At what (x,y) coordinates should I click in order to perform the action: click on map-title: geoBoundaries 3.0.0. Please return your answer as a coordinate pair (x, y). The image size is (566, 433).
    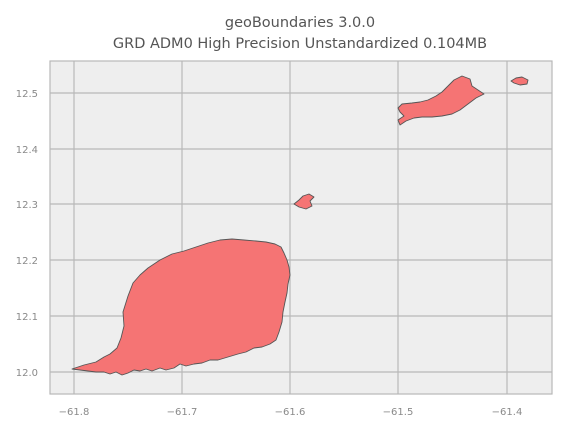
    Looking at the image, I should click on (300, 23).